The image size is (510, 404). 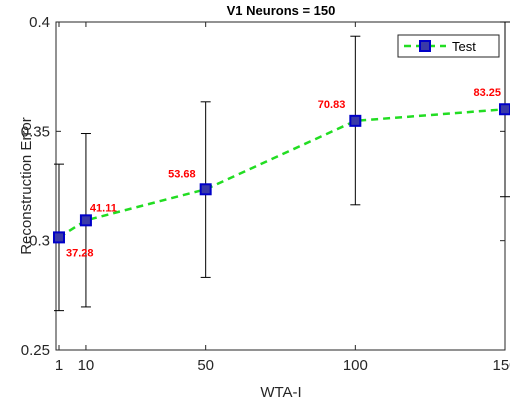 What do you see at coordinates (35, 350) in the screenshot?
I see `y-tick-label: 0.25` at bounding box center [35, 350].